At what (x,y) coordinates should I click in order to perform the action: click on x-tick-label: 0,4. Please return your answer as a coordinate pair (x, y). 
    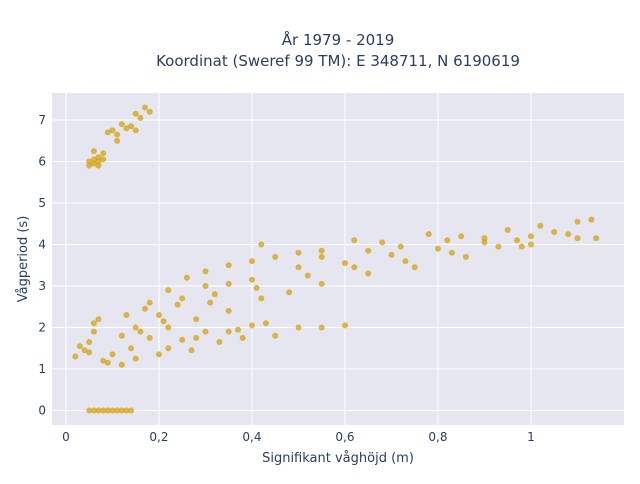
    Looking at the image, I should click on (251, 437).